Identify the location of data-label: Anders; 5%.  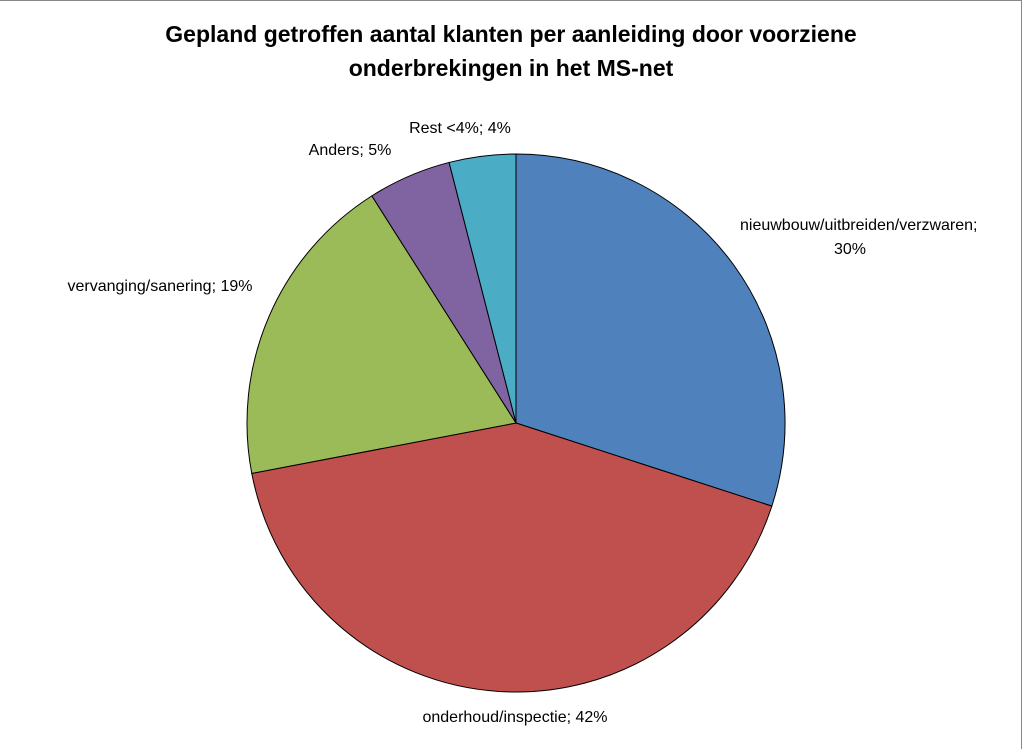
(350, 150).